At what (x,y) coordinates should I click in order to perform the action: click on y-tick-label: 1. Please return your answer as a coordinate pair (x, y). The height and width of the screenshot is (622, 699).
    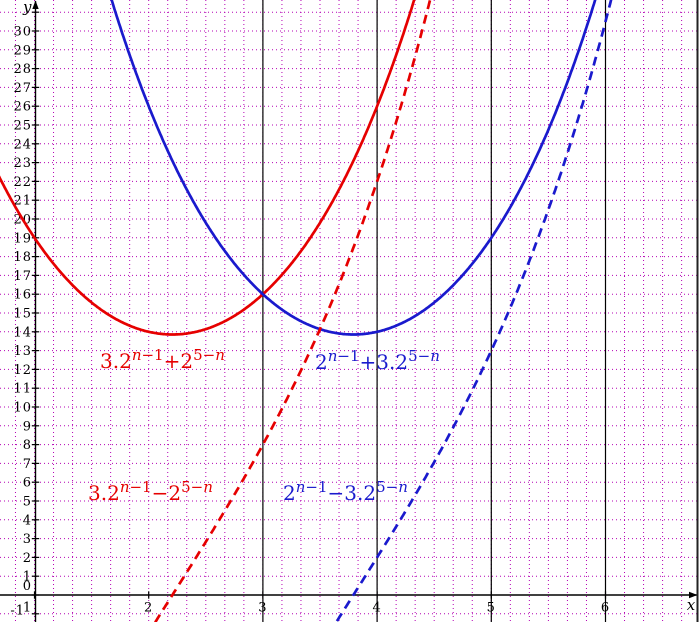
    Looking at the image, I should click on (27, 577).